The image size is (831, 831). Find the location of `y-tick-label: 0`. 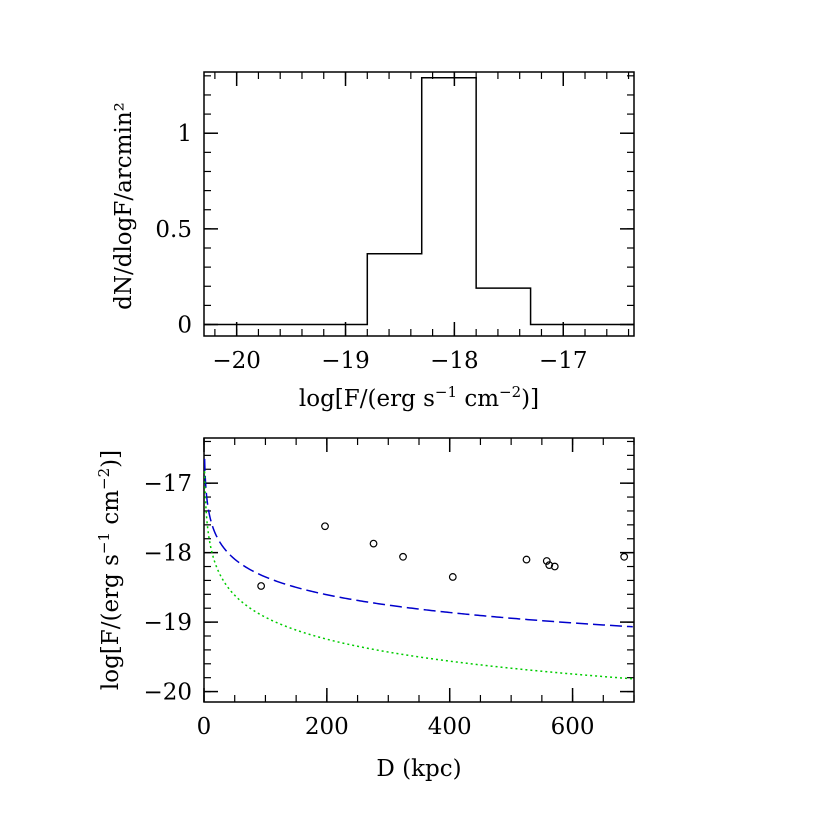

y-tick-label: 0 is located at coordinates (184, 326).